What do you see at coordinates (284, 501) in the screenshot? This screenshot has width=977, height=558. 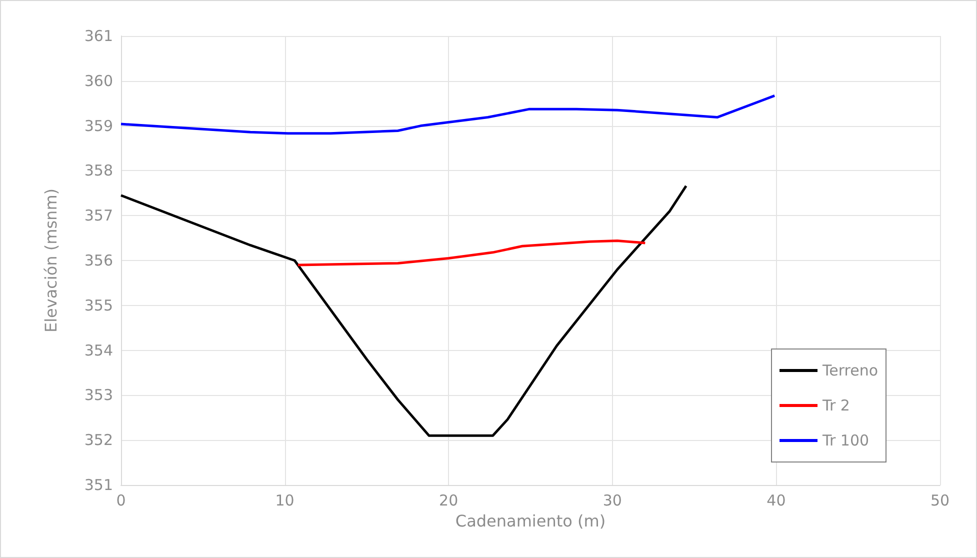 I see `x-tick-label: 10` at bounding box center [284, 501].